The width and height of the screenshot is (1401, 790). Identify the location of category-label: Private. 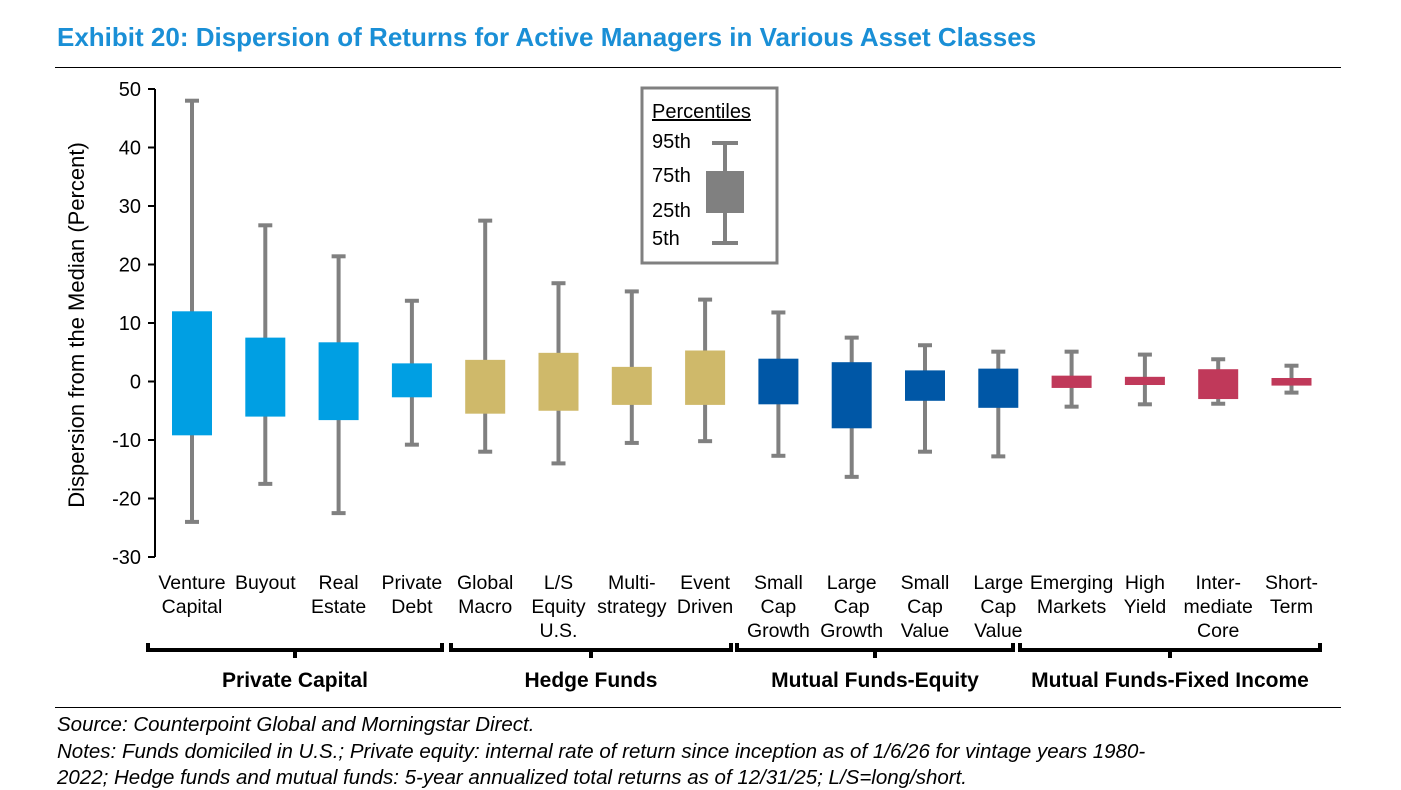
(412, 583).